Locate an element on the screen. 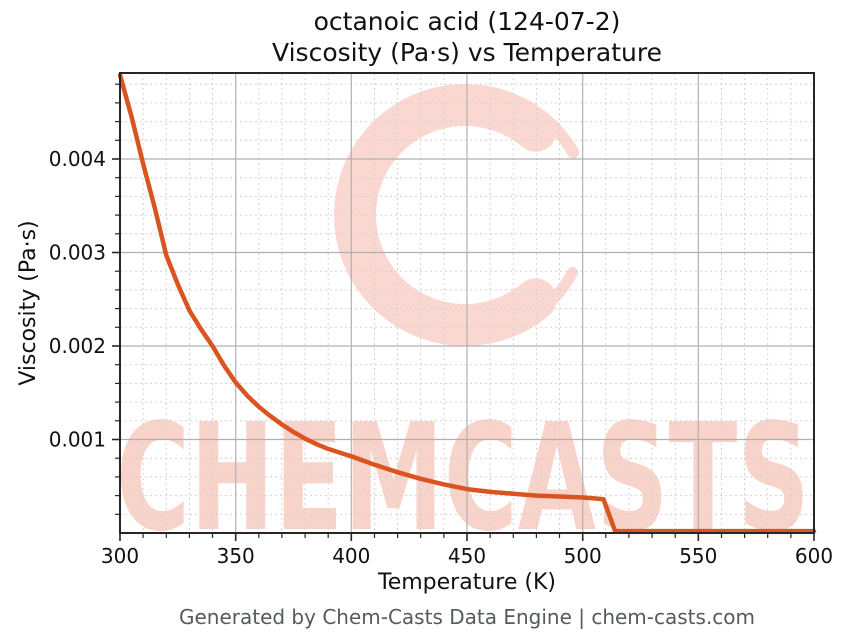  c-logo-bottom-swirl is located at coordinates (554, 293).